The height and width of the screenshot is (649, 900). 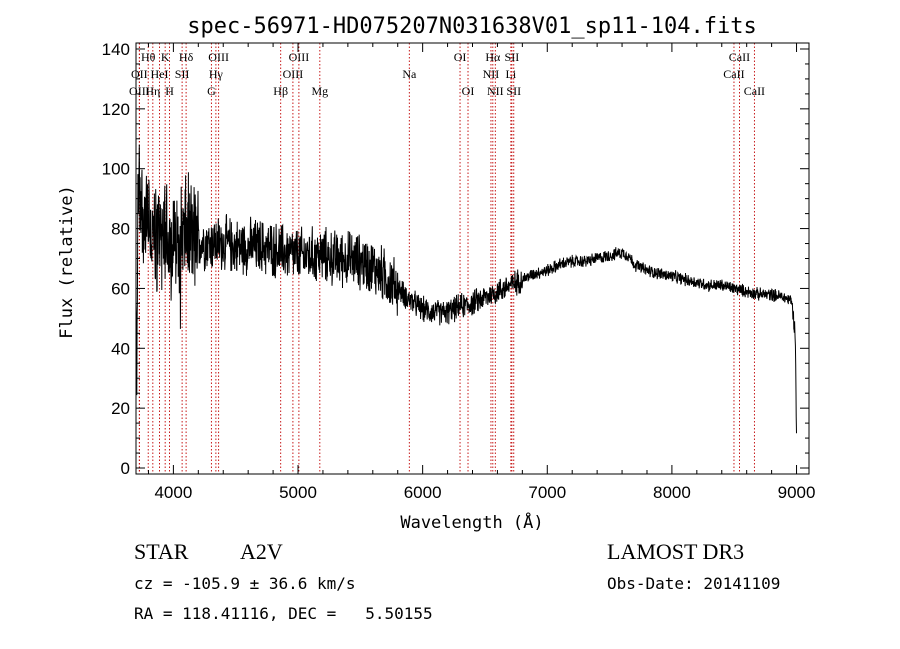 I want to click on spectral-line-label: HeI, so click(x=160, y=74).